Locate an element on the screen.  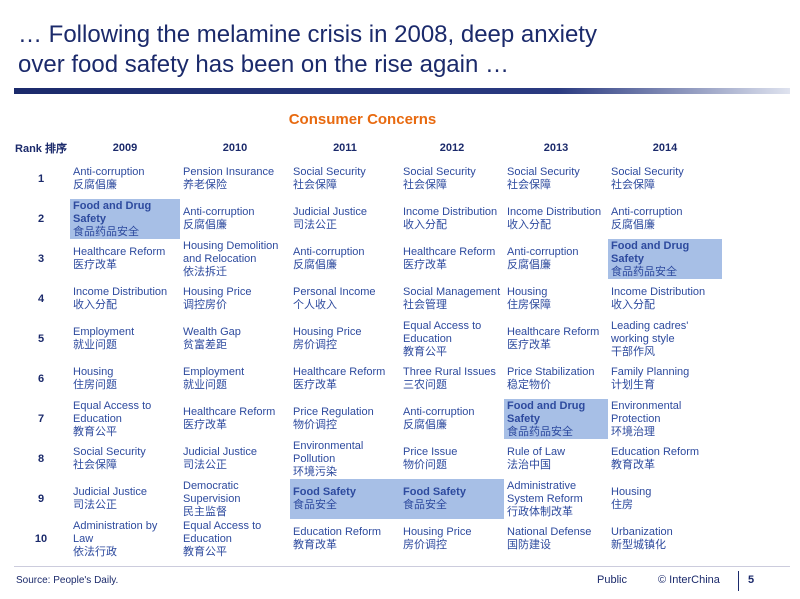
concern-zh: 法治中国 is located at coordinates (529, 465).